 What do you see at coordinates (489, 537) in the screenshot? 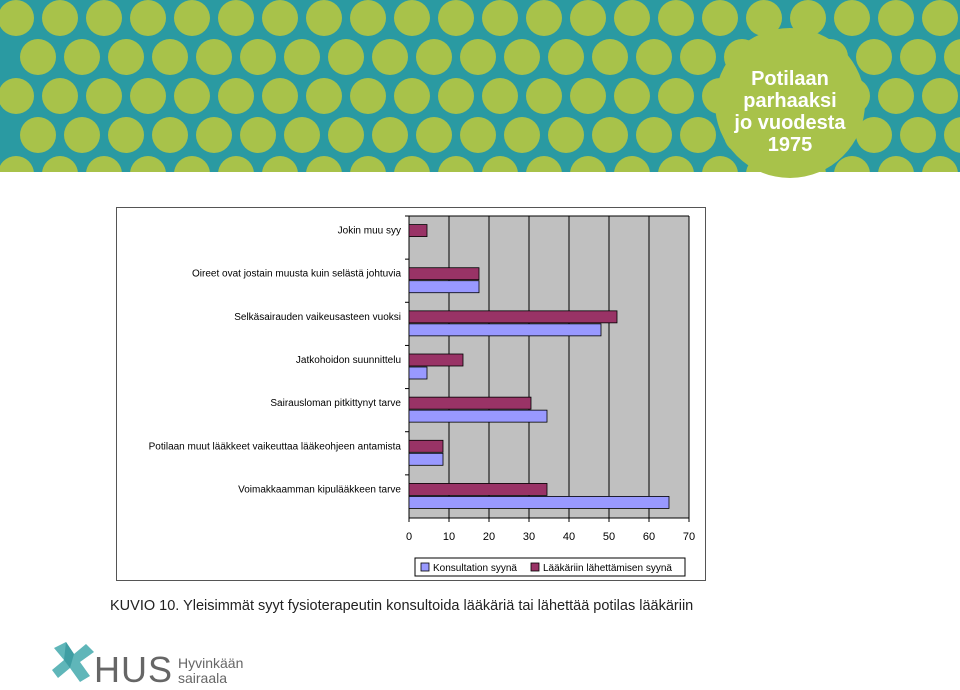
I see `x-tick-label: 20` at bounding box center [489, 537].